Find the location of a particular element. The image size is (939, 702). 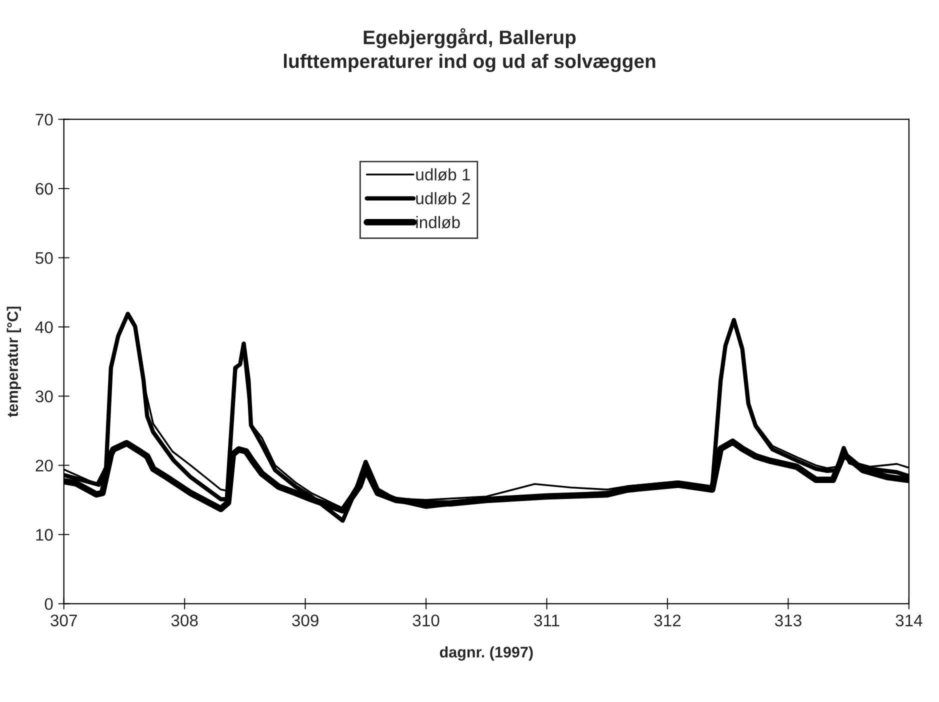

legend-label: udløb 1 is located at coordinates (443, 174).